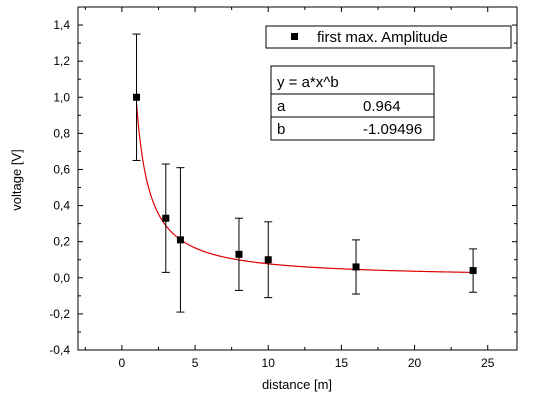  I want to click on legend-box, so click(388, 37).